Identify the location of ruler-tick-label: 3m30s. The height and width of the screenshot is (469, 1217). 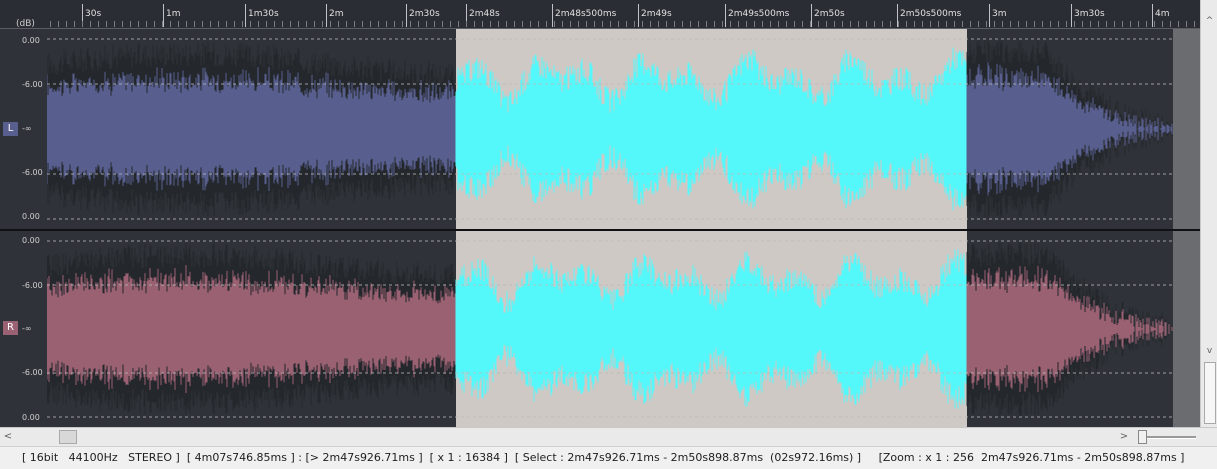
(1089, 14).